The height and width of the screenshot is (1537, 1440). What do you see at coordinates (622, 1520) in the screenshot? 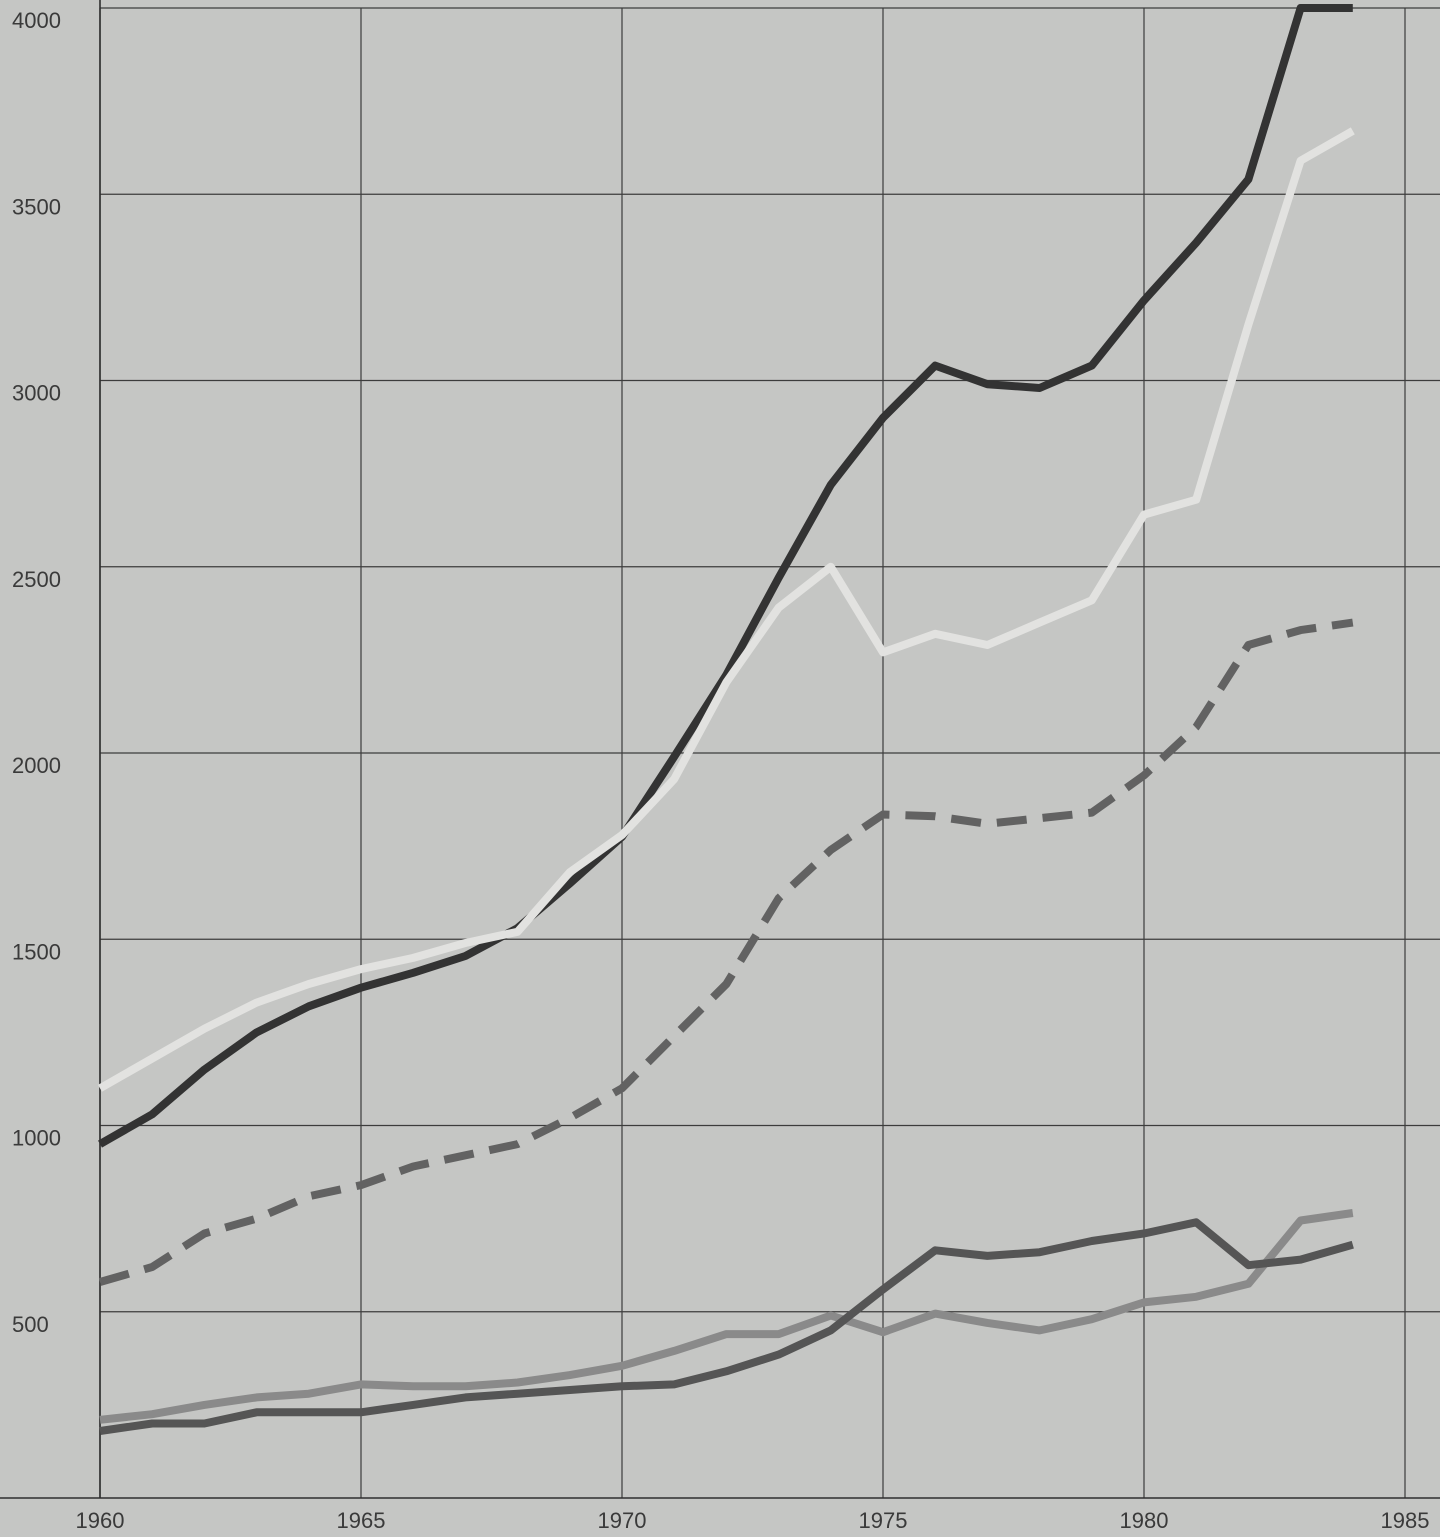
I see `x-tick-label-1970: 1970` at bounding box center [622, 1520].